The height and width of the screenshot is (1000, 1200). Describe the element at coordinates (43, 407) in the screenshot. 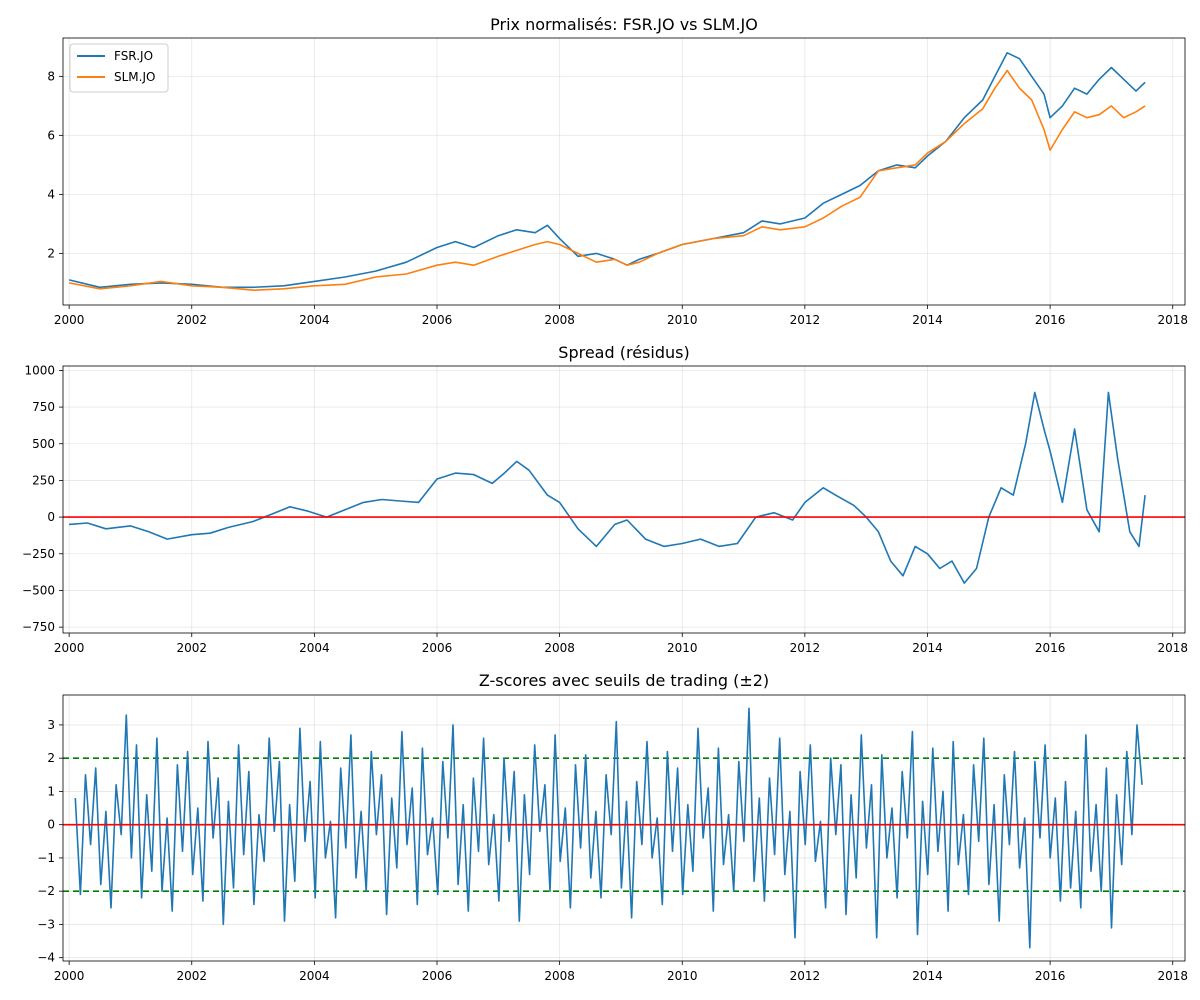

I see `y-tick-label: 750` at that location.